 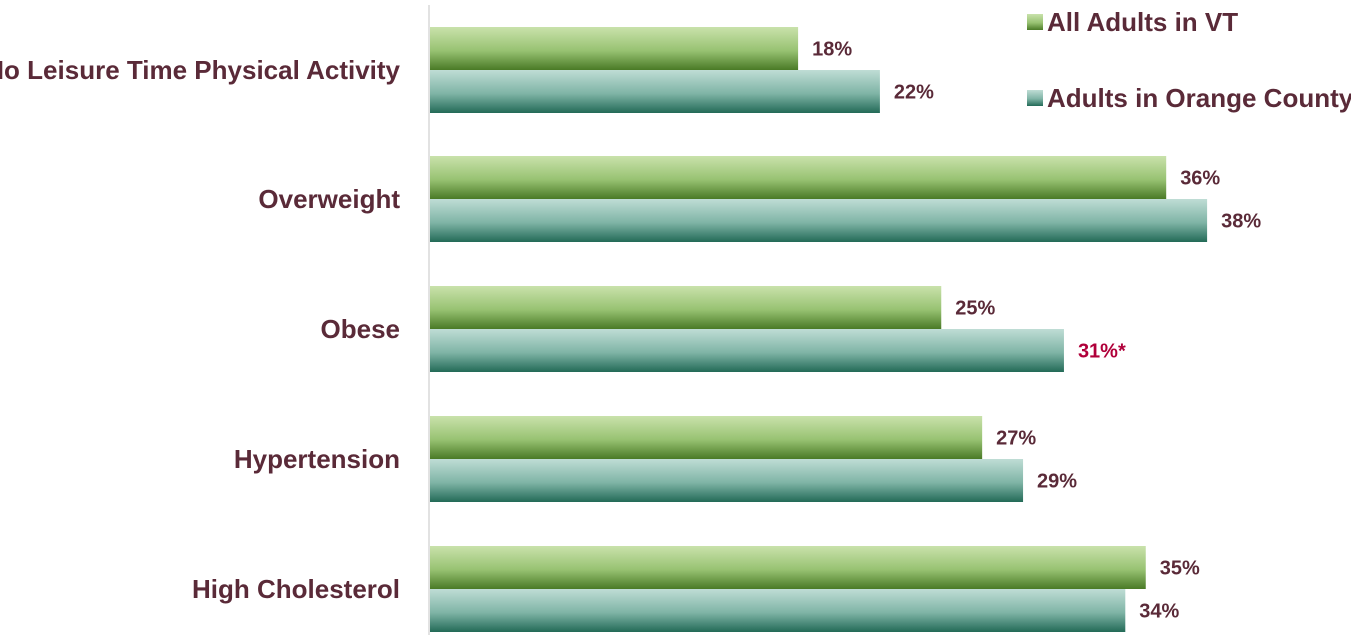 I want to click on value-label-adults-in-orange-county-overweight: 38%, so click(x=1241, y=222).